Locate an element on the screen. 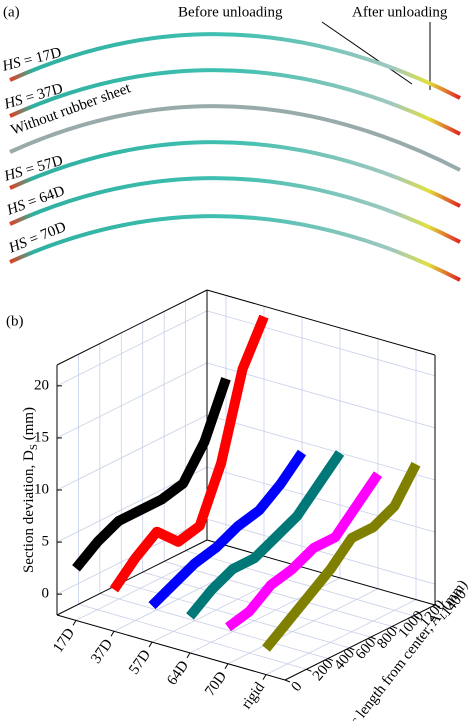 This screenshot has height=721, width=474. panel-label: (a) is located at coordinates (11, 12).